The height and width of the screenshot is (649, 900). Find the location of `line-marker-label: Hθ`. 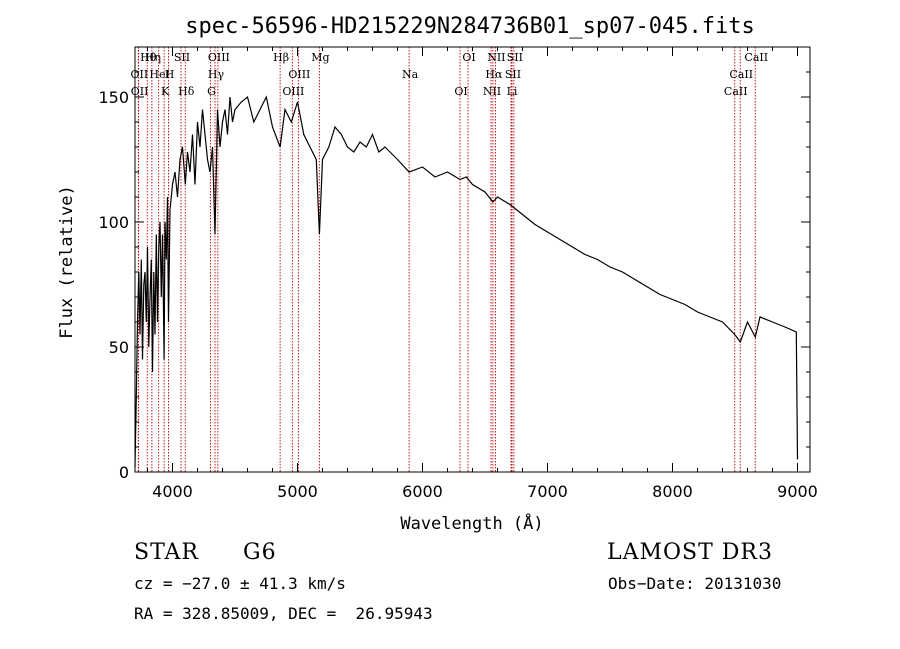

line-marker-label: Hθ is located at coordinates (148, 57).